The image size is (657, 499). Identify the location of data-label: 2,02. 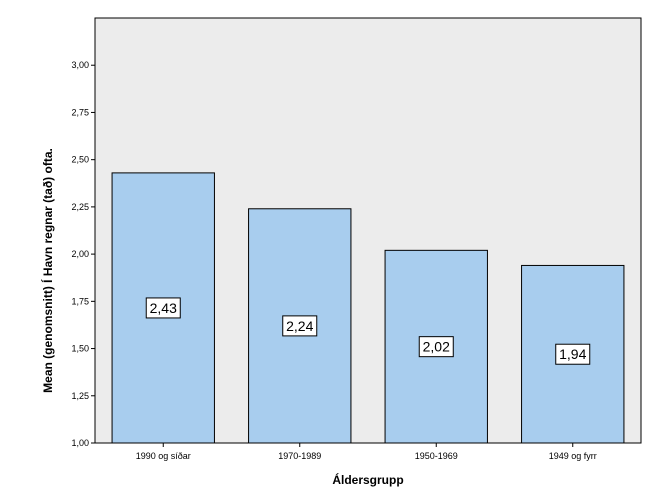
(436, 347).